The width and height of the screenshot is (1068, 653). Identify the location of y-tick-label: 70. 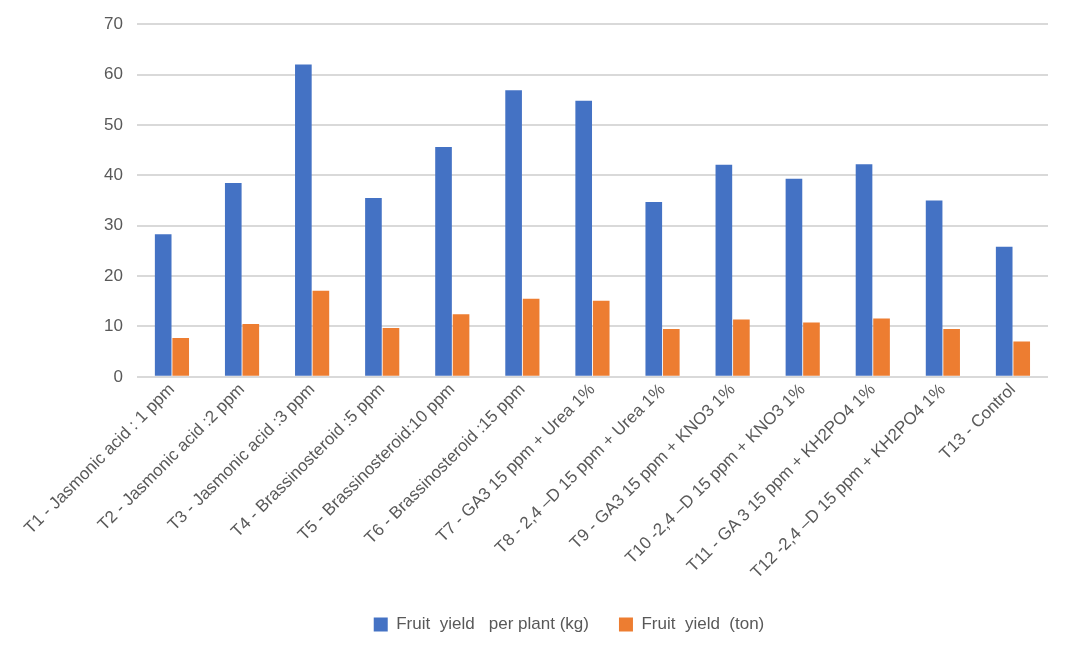
(113, 23).